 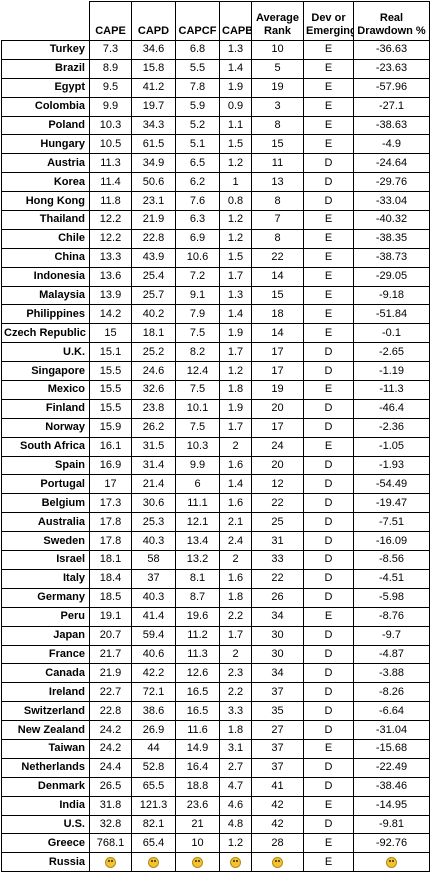 I want to click on cell-country: U.K., so click(x=45, y=352).